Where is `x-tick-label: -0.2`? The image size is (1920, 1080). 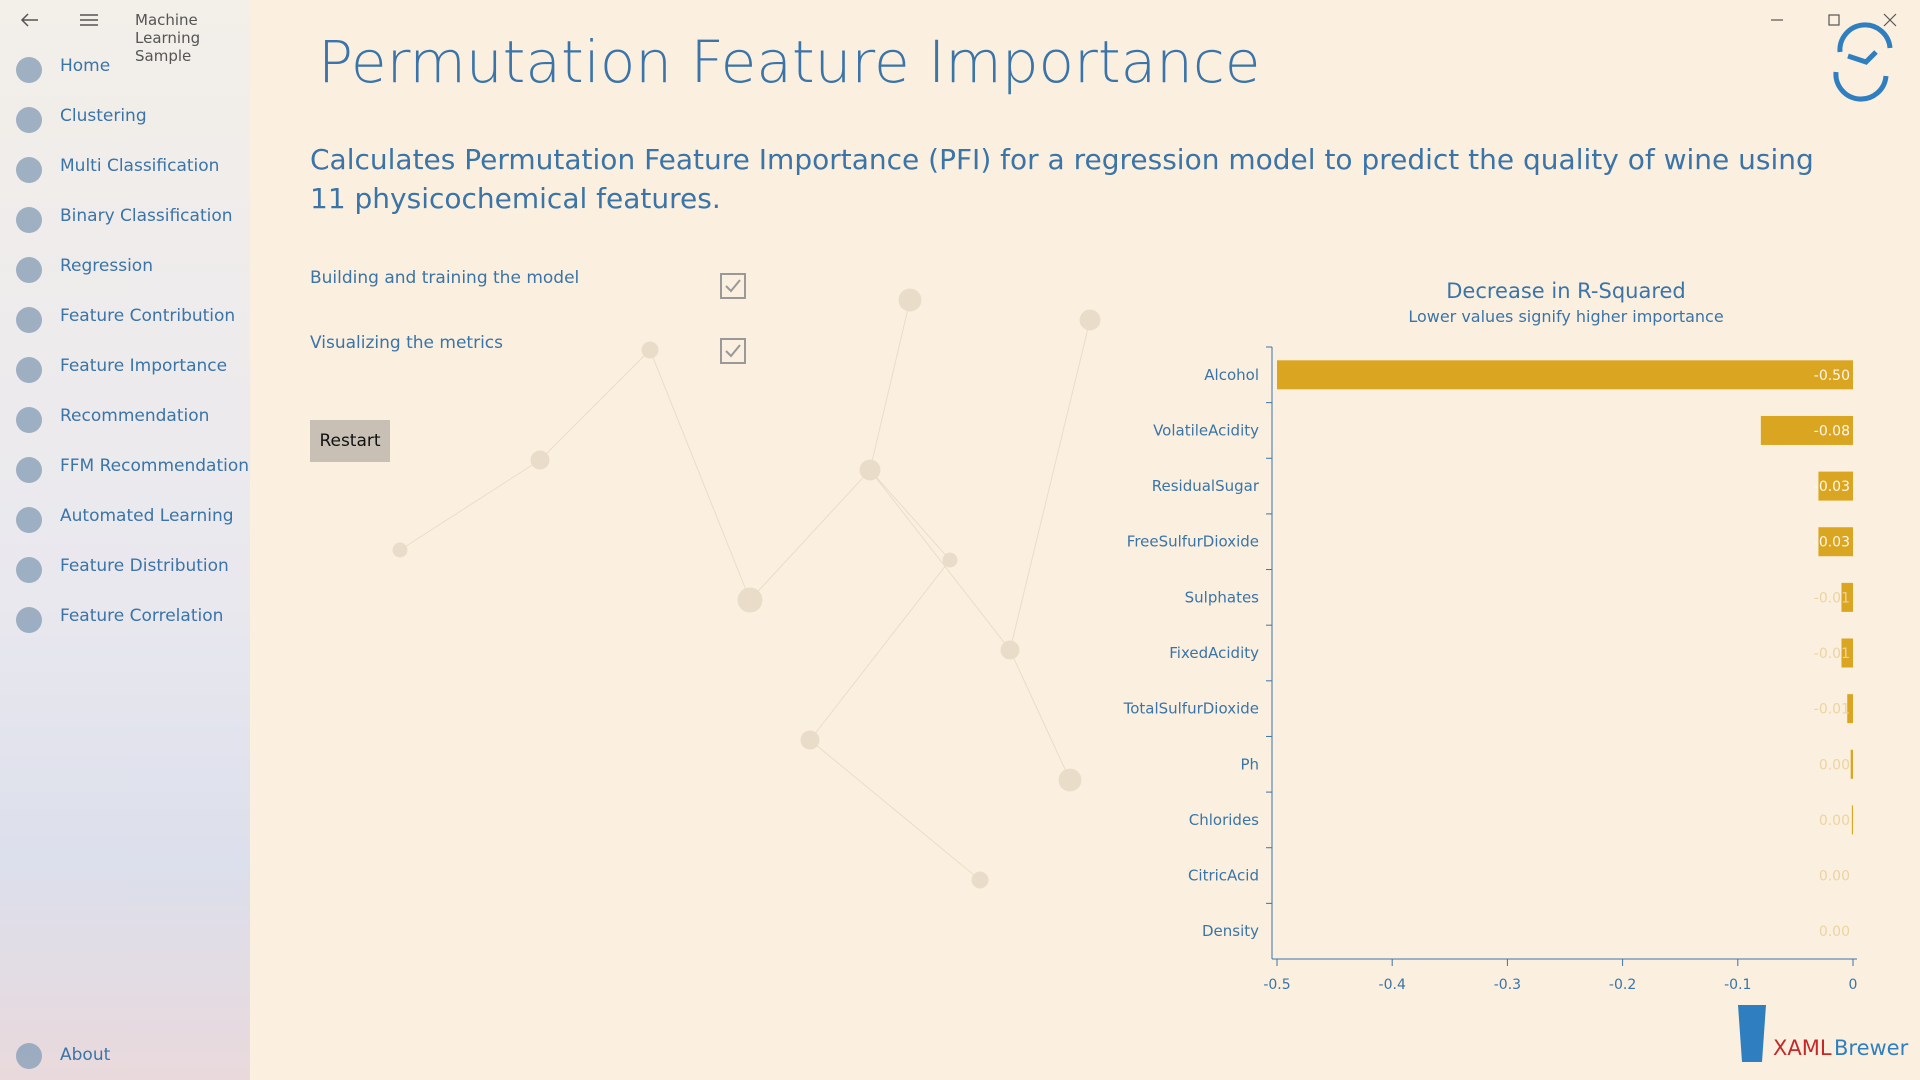 x-tick-label: -0.2 is located at coordinates (1622, 985).